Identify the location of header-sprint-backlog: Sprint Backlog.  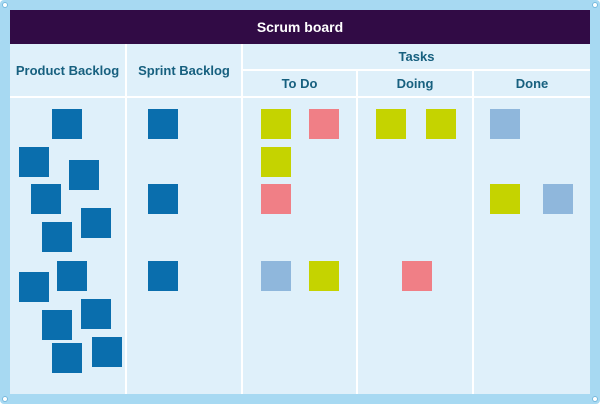
(184, 70).